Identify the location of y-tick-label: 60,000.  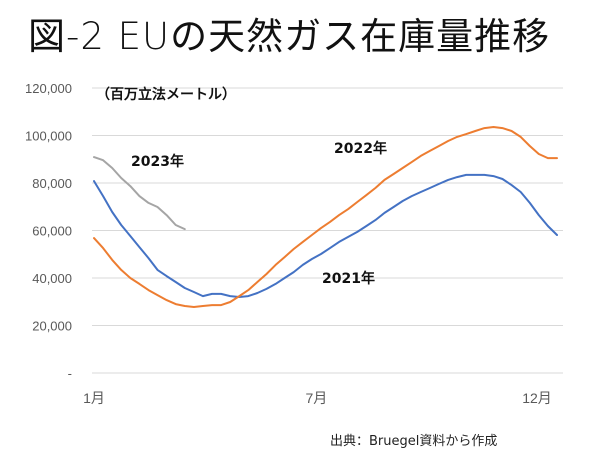
(52, 231).